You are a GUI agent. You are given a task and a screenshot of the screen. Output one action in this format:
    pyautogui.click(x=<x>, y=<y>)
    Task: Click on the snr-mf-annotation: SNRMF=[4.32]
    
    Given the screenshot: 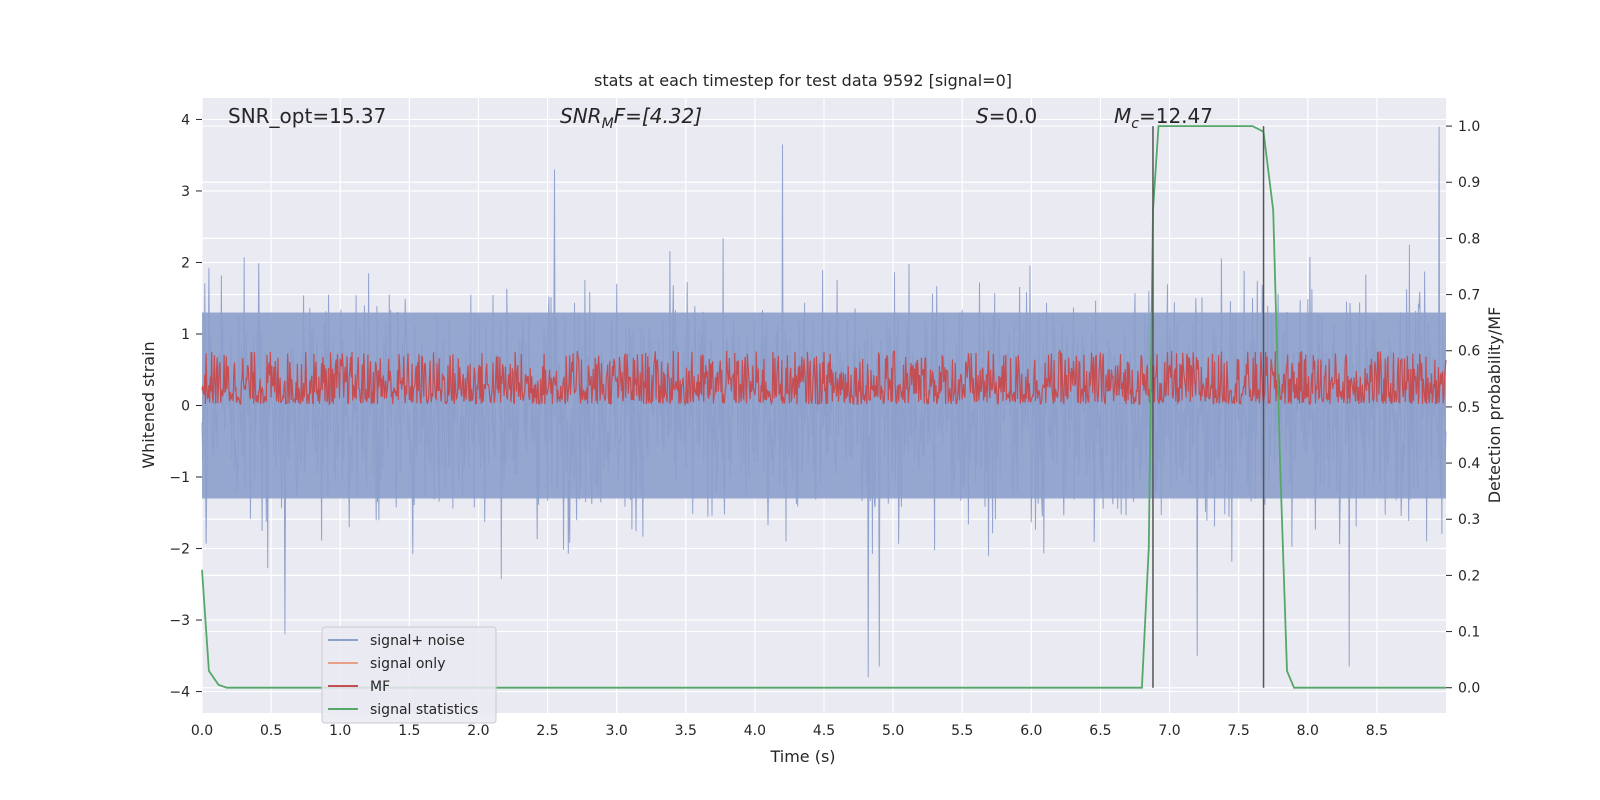 What is the action you would take?
    pyautogui.click(x=631, y=118)
    